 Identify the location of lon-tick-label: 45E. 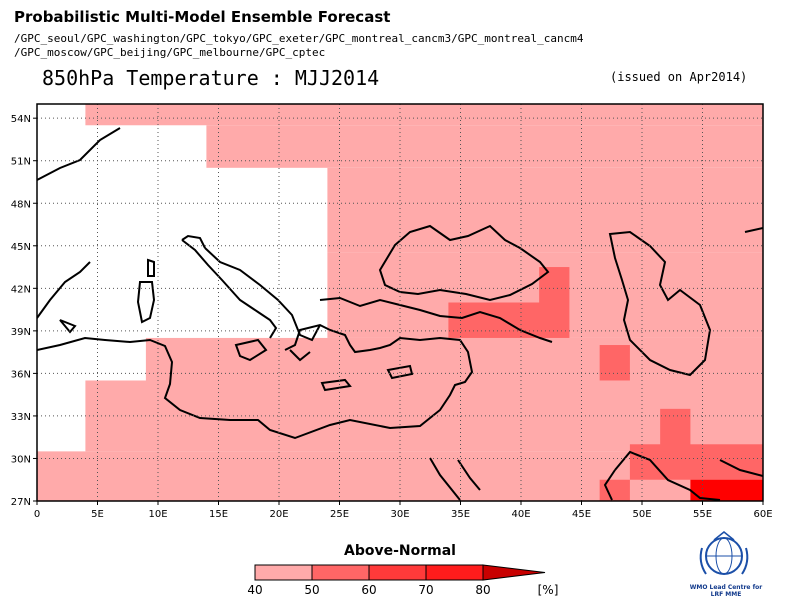
(581, 514).